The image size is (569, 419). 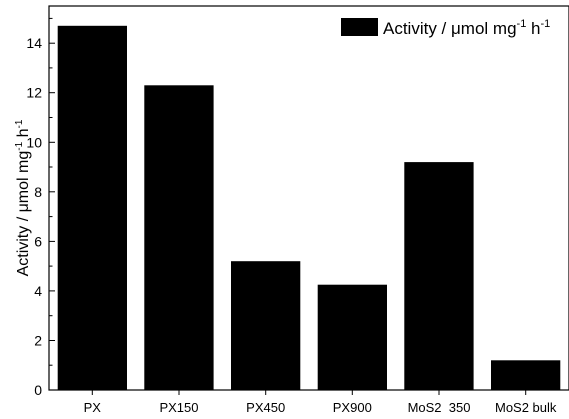 I want to click on legend: Activity / μmol mg-1 h-1, so click(x=445, y=28).